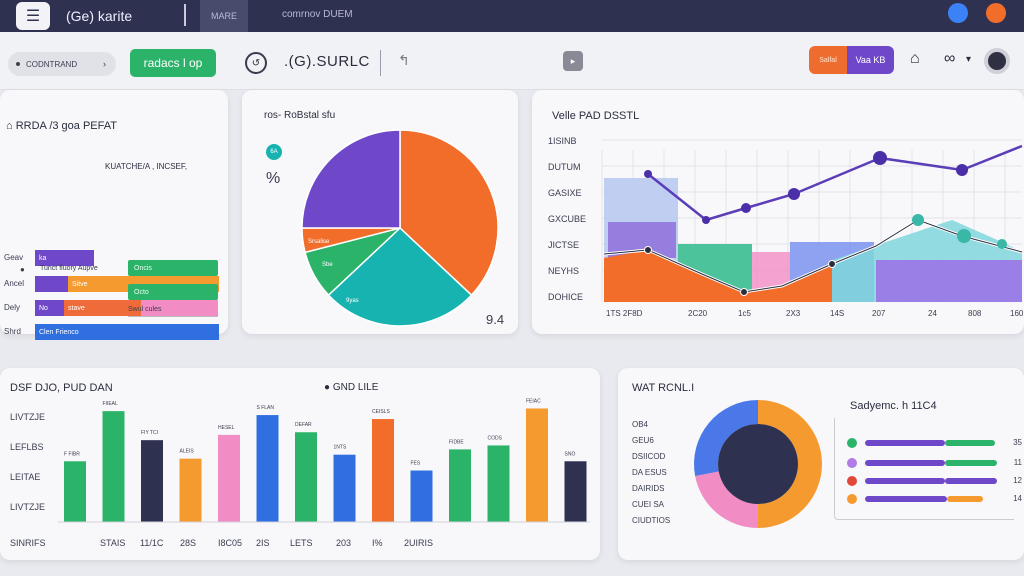 Image resolution: width=1024 pixels, height=576 pixels. I want to click on x-axis-label: 11/1C, so click(152, 543).